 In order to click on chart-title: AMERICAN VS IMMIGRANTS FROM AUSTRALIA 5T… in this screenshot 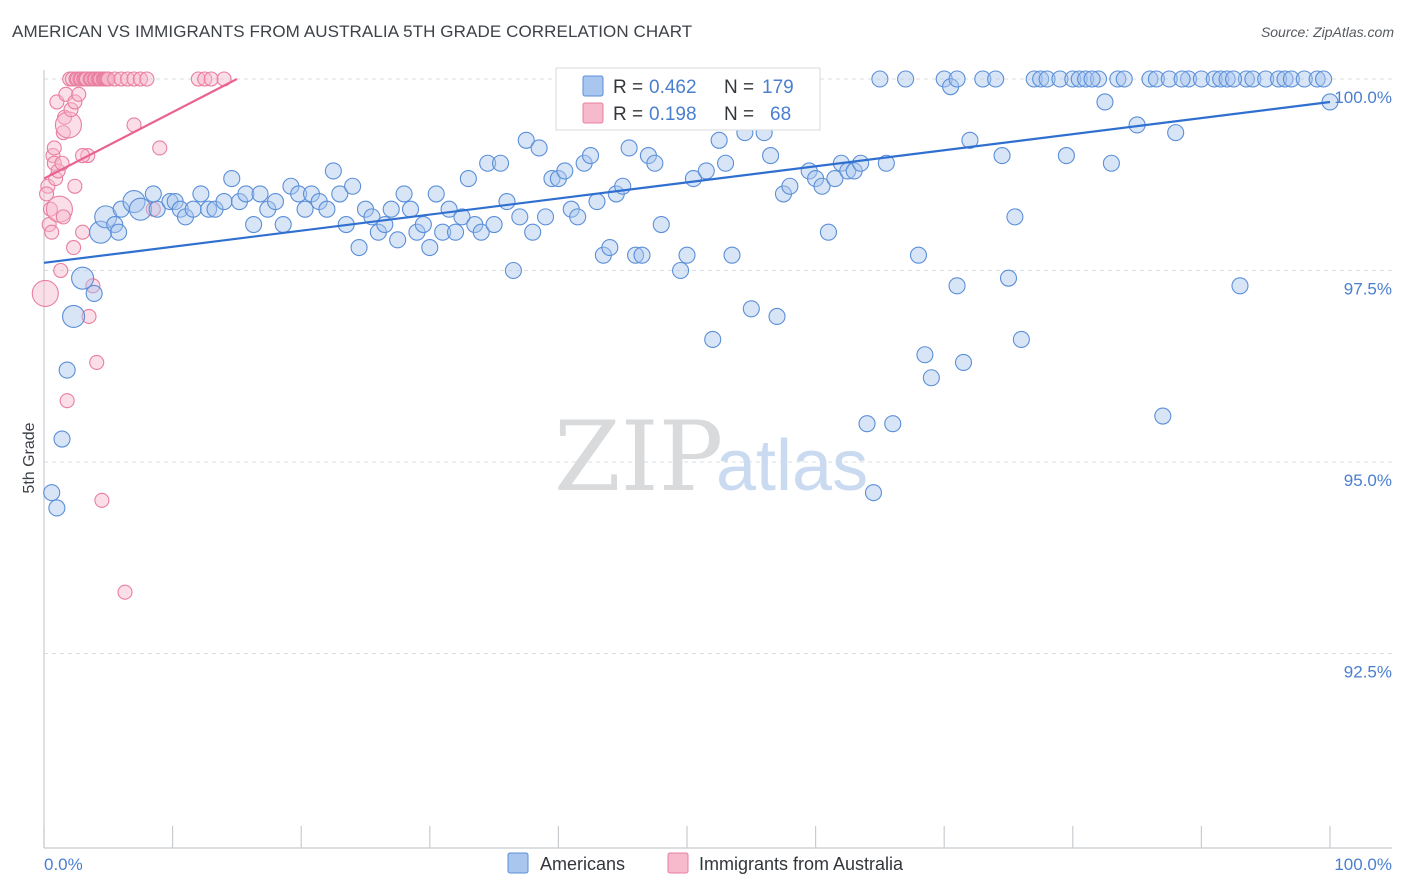, I will do `click(352, 31)`.